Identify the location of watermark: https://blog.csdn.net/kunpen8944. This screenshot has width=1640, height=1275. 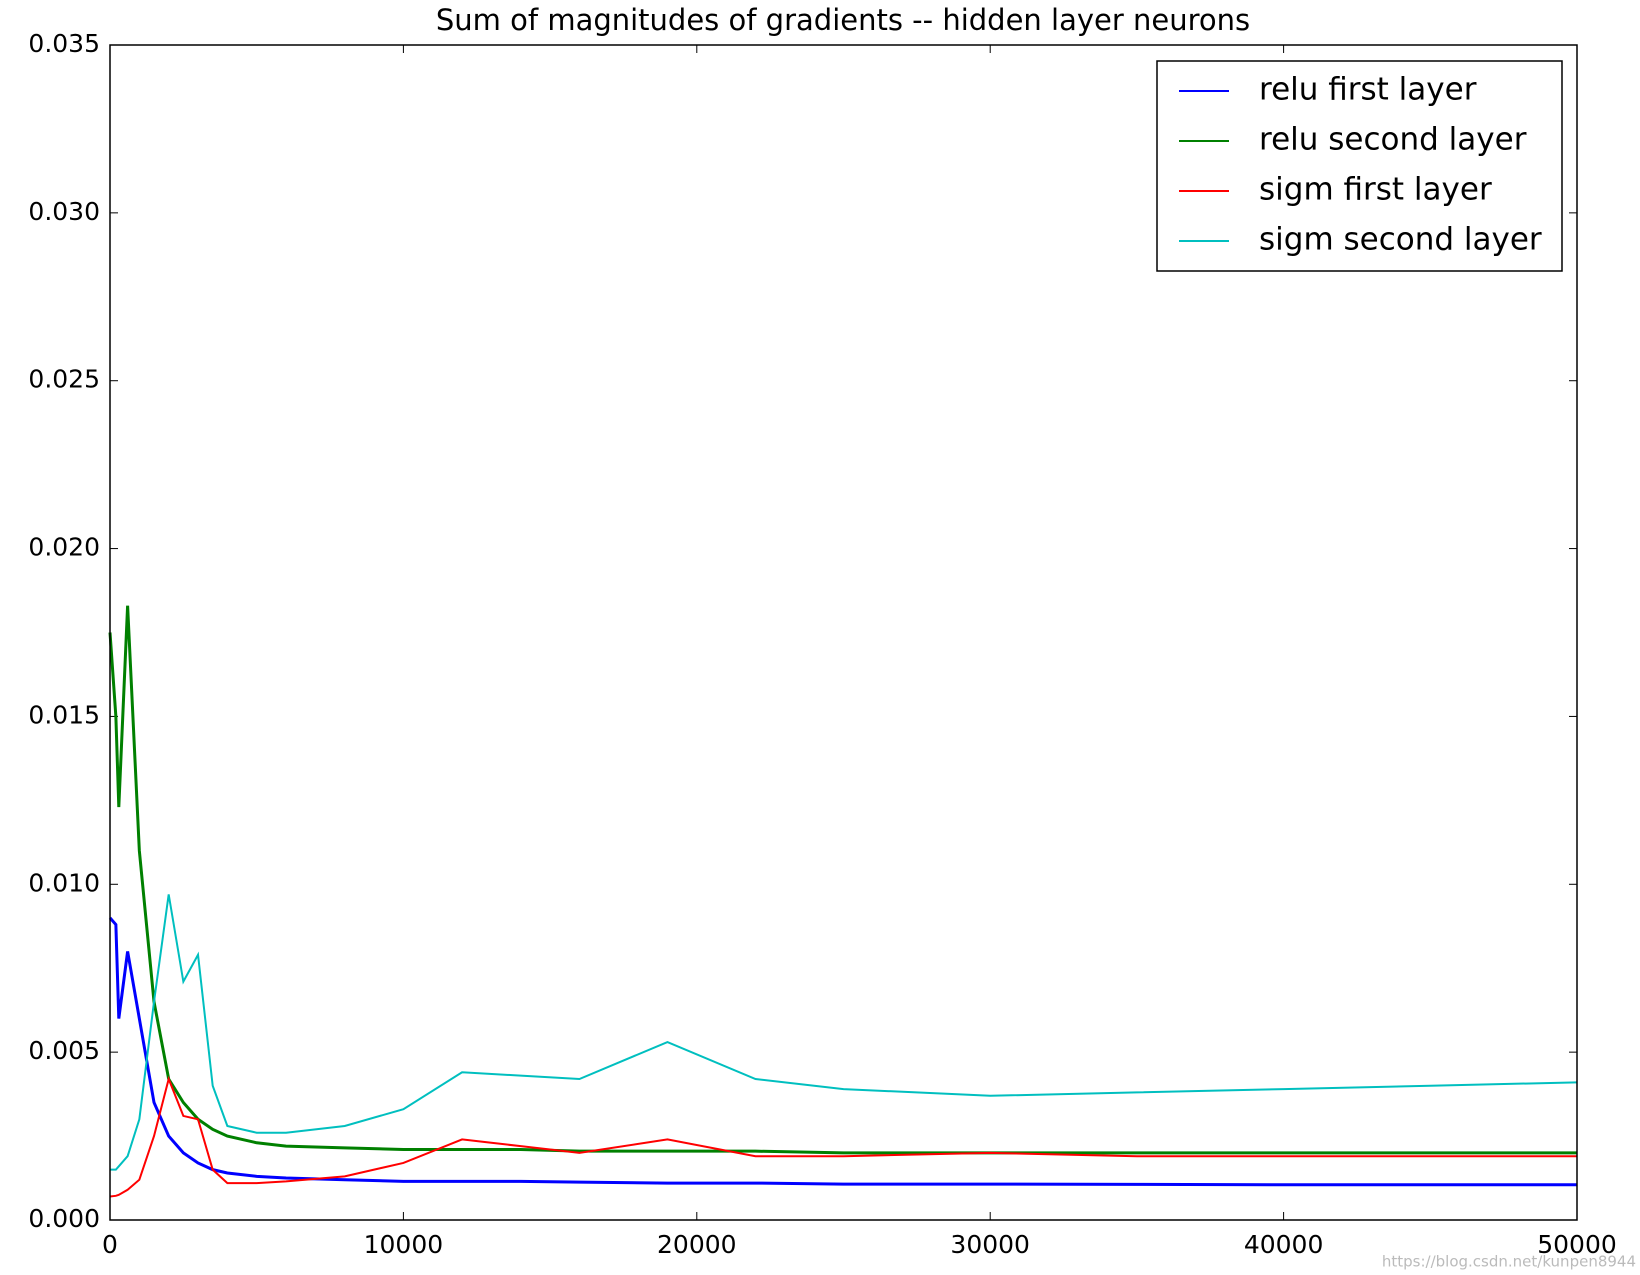
(1509, 1262).